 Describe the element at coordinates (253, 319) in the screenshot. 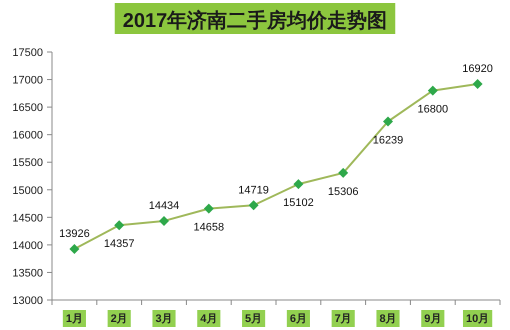

I see `x-tick-label: 5月` at that location.